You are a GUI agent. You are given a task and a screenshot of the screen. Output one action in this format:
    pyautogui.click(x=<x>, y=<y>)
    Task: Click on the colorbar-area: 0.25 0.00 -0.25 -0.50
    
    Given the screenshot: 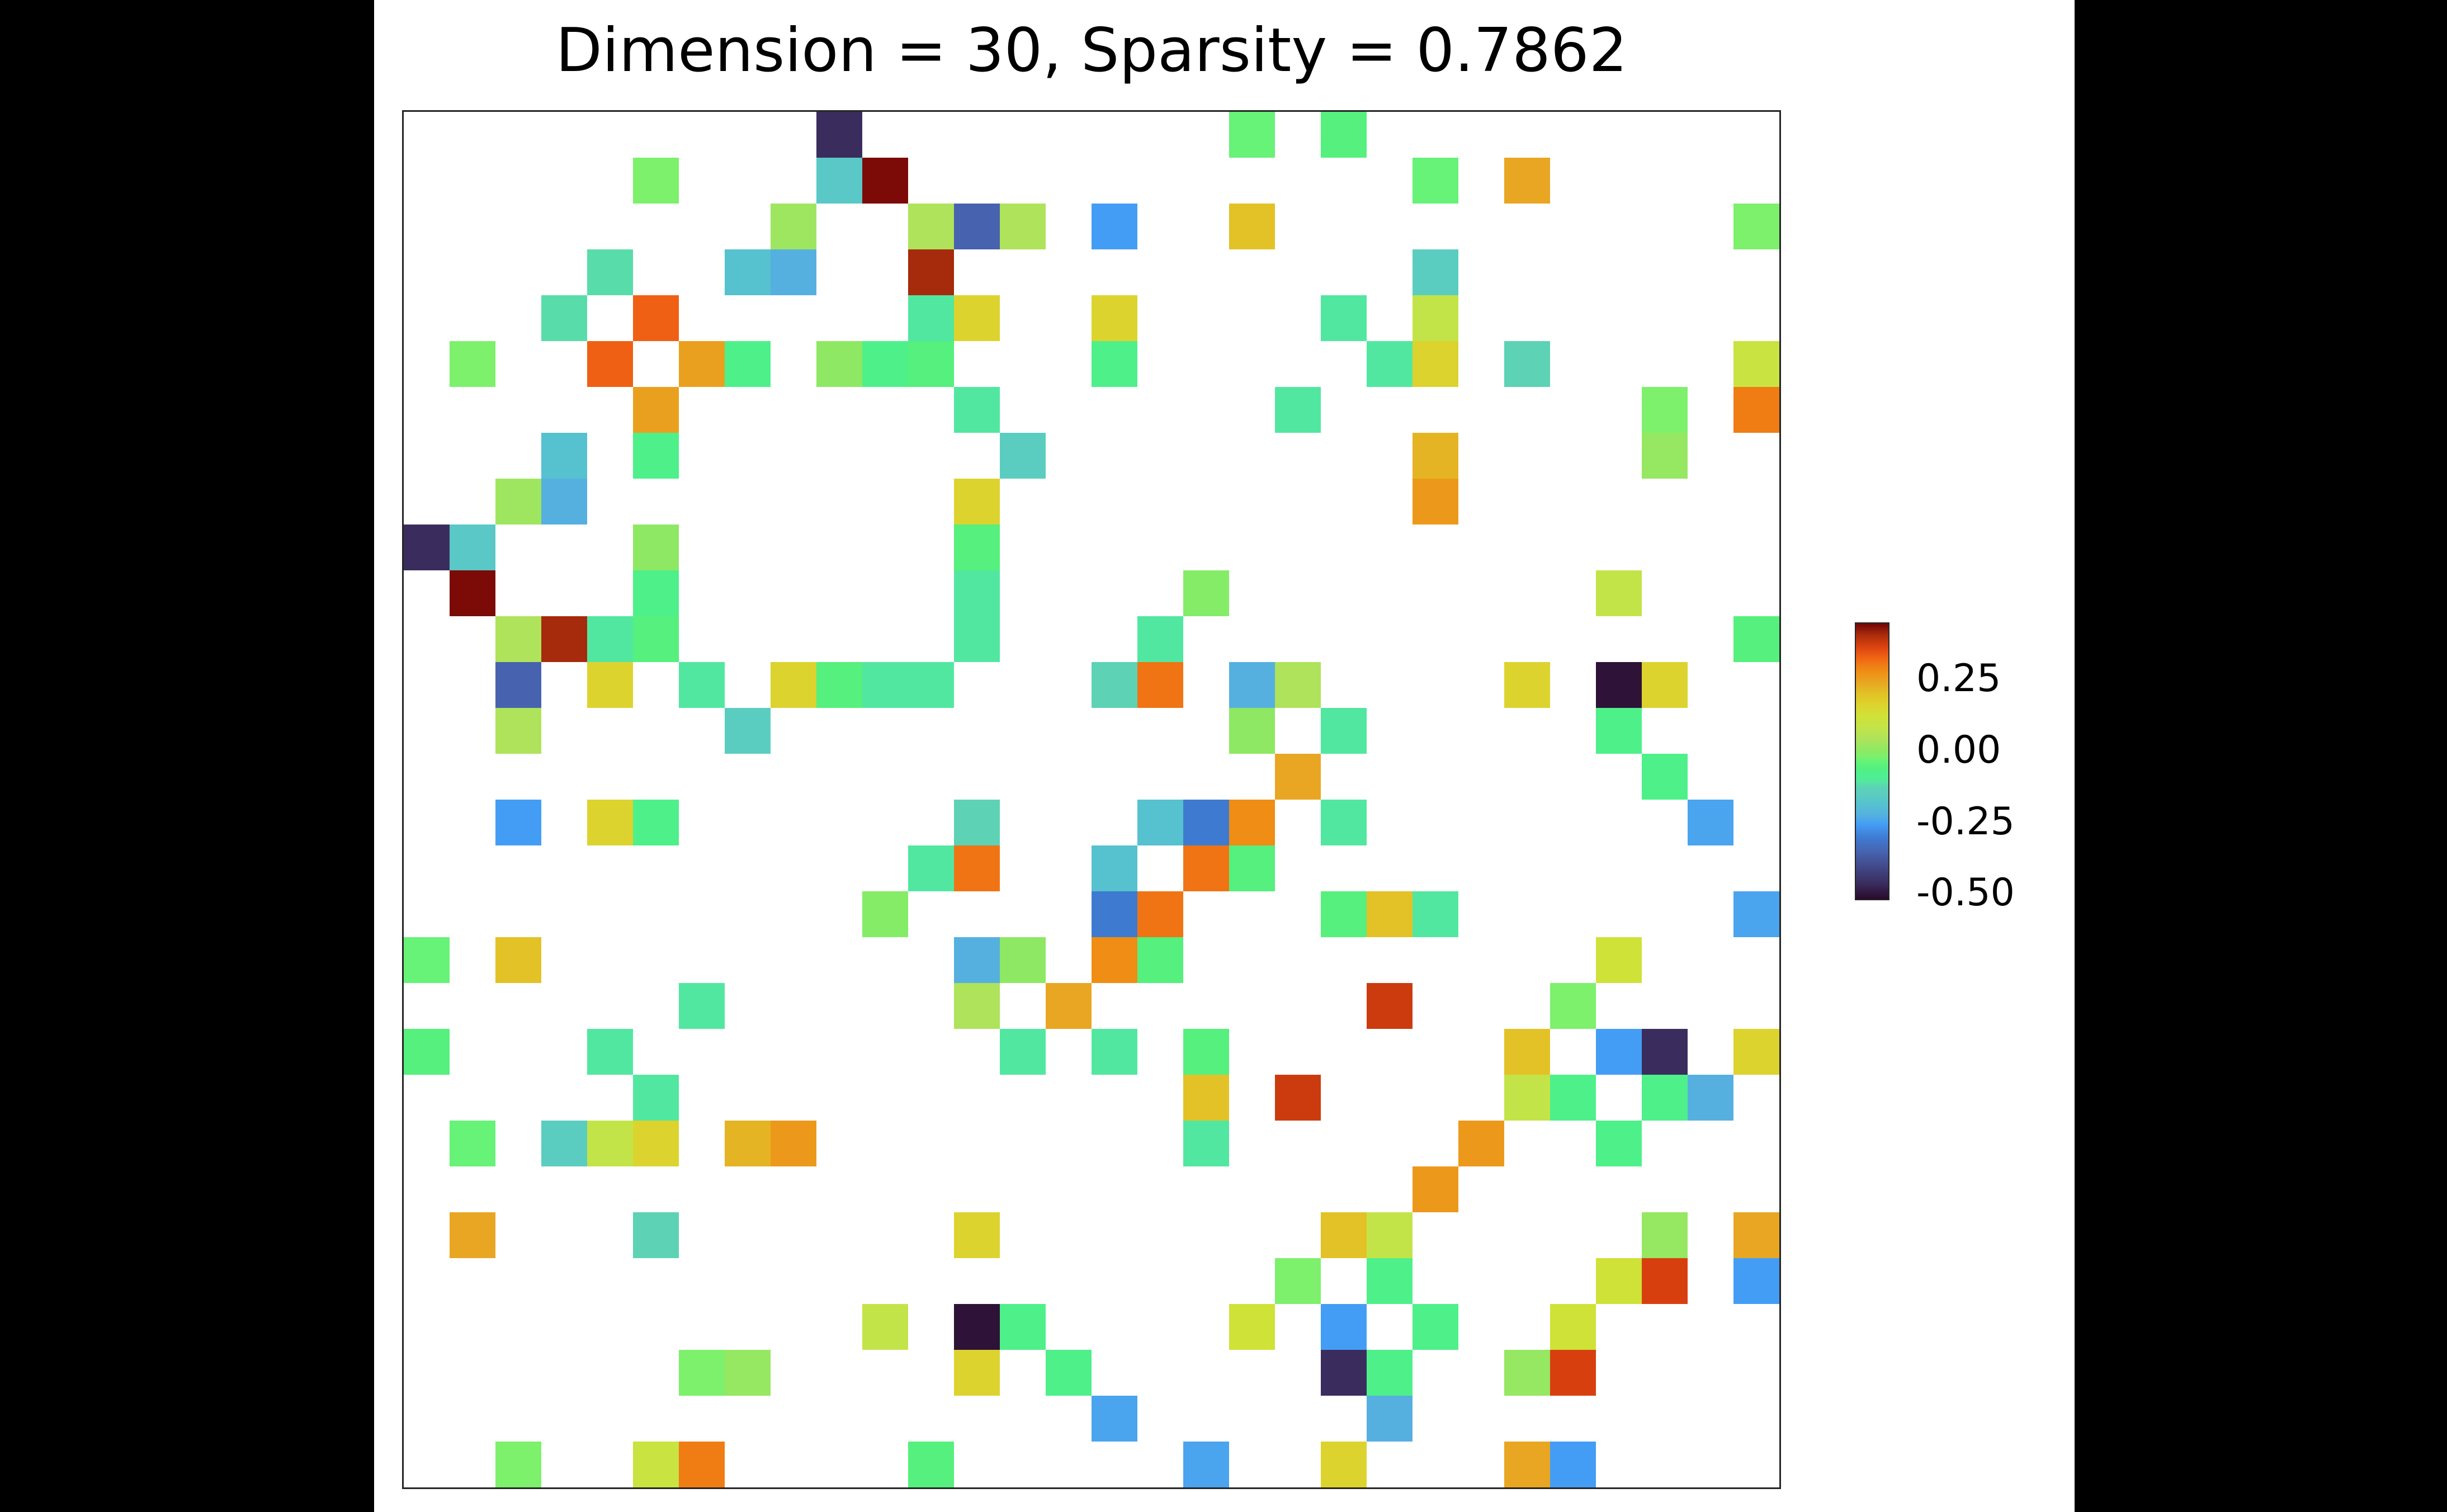 What is the action you would take?
    pyautogui.click(x=1973, y=767)
    